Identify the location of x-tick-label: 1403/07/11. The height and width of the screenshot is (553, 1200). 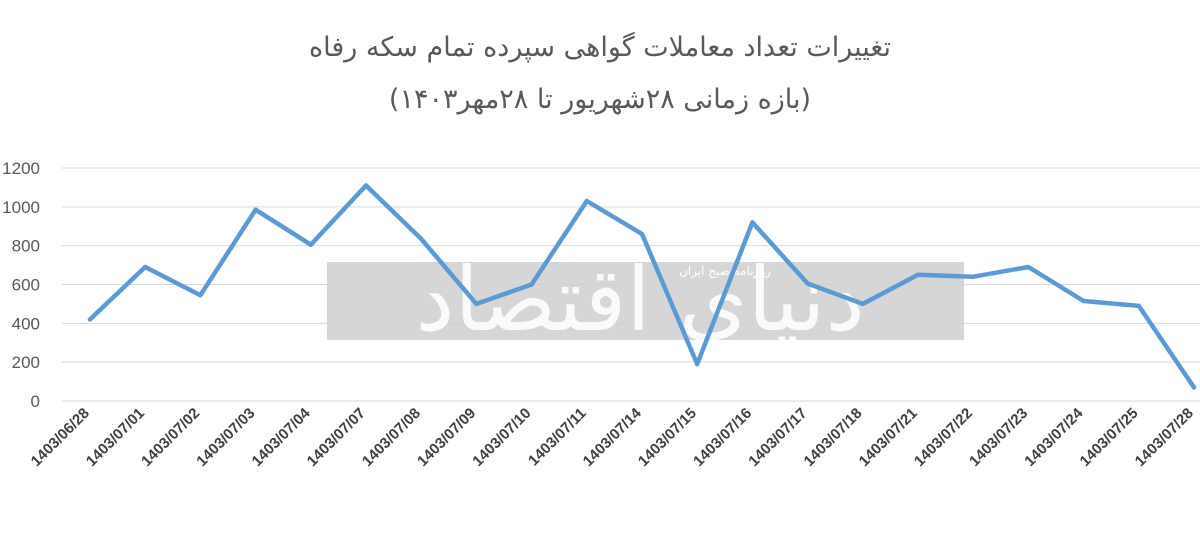
(557, 437).